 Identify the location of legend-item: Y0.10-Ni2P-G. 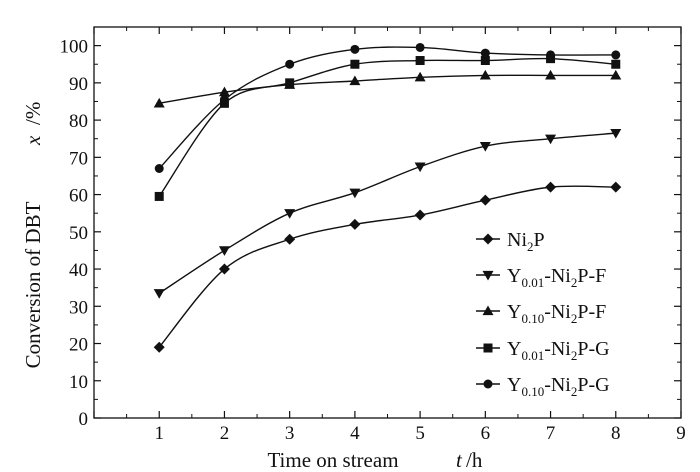
(543, 386).